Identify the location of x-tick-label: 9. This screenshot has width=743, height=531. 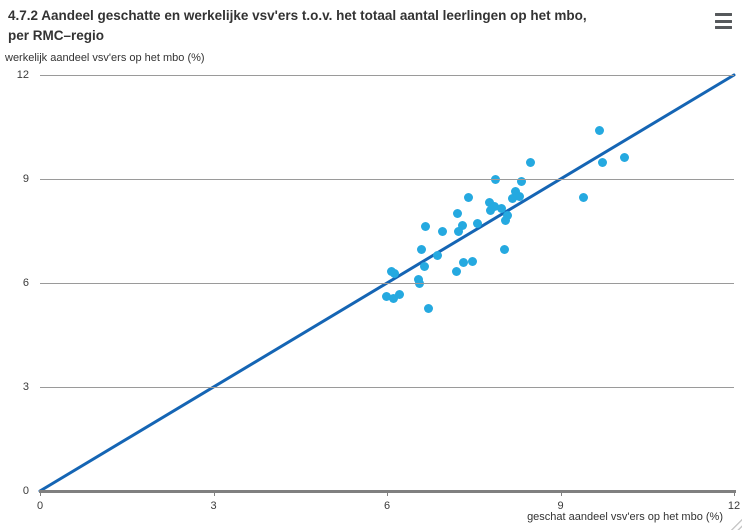
(560, 506).